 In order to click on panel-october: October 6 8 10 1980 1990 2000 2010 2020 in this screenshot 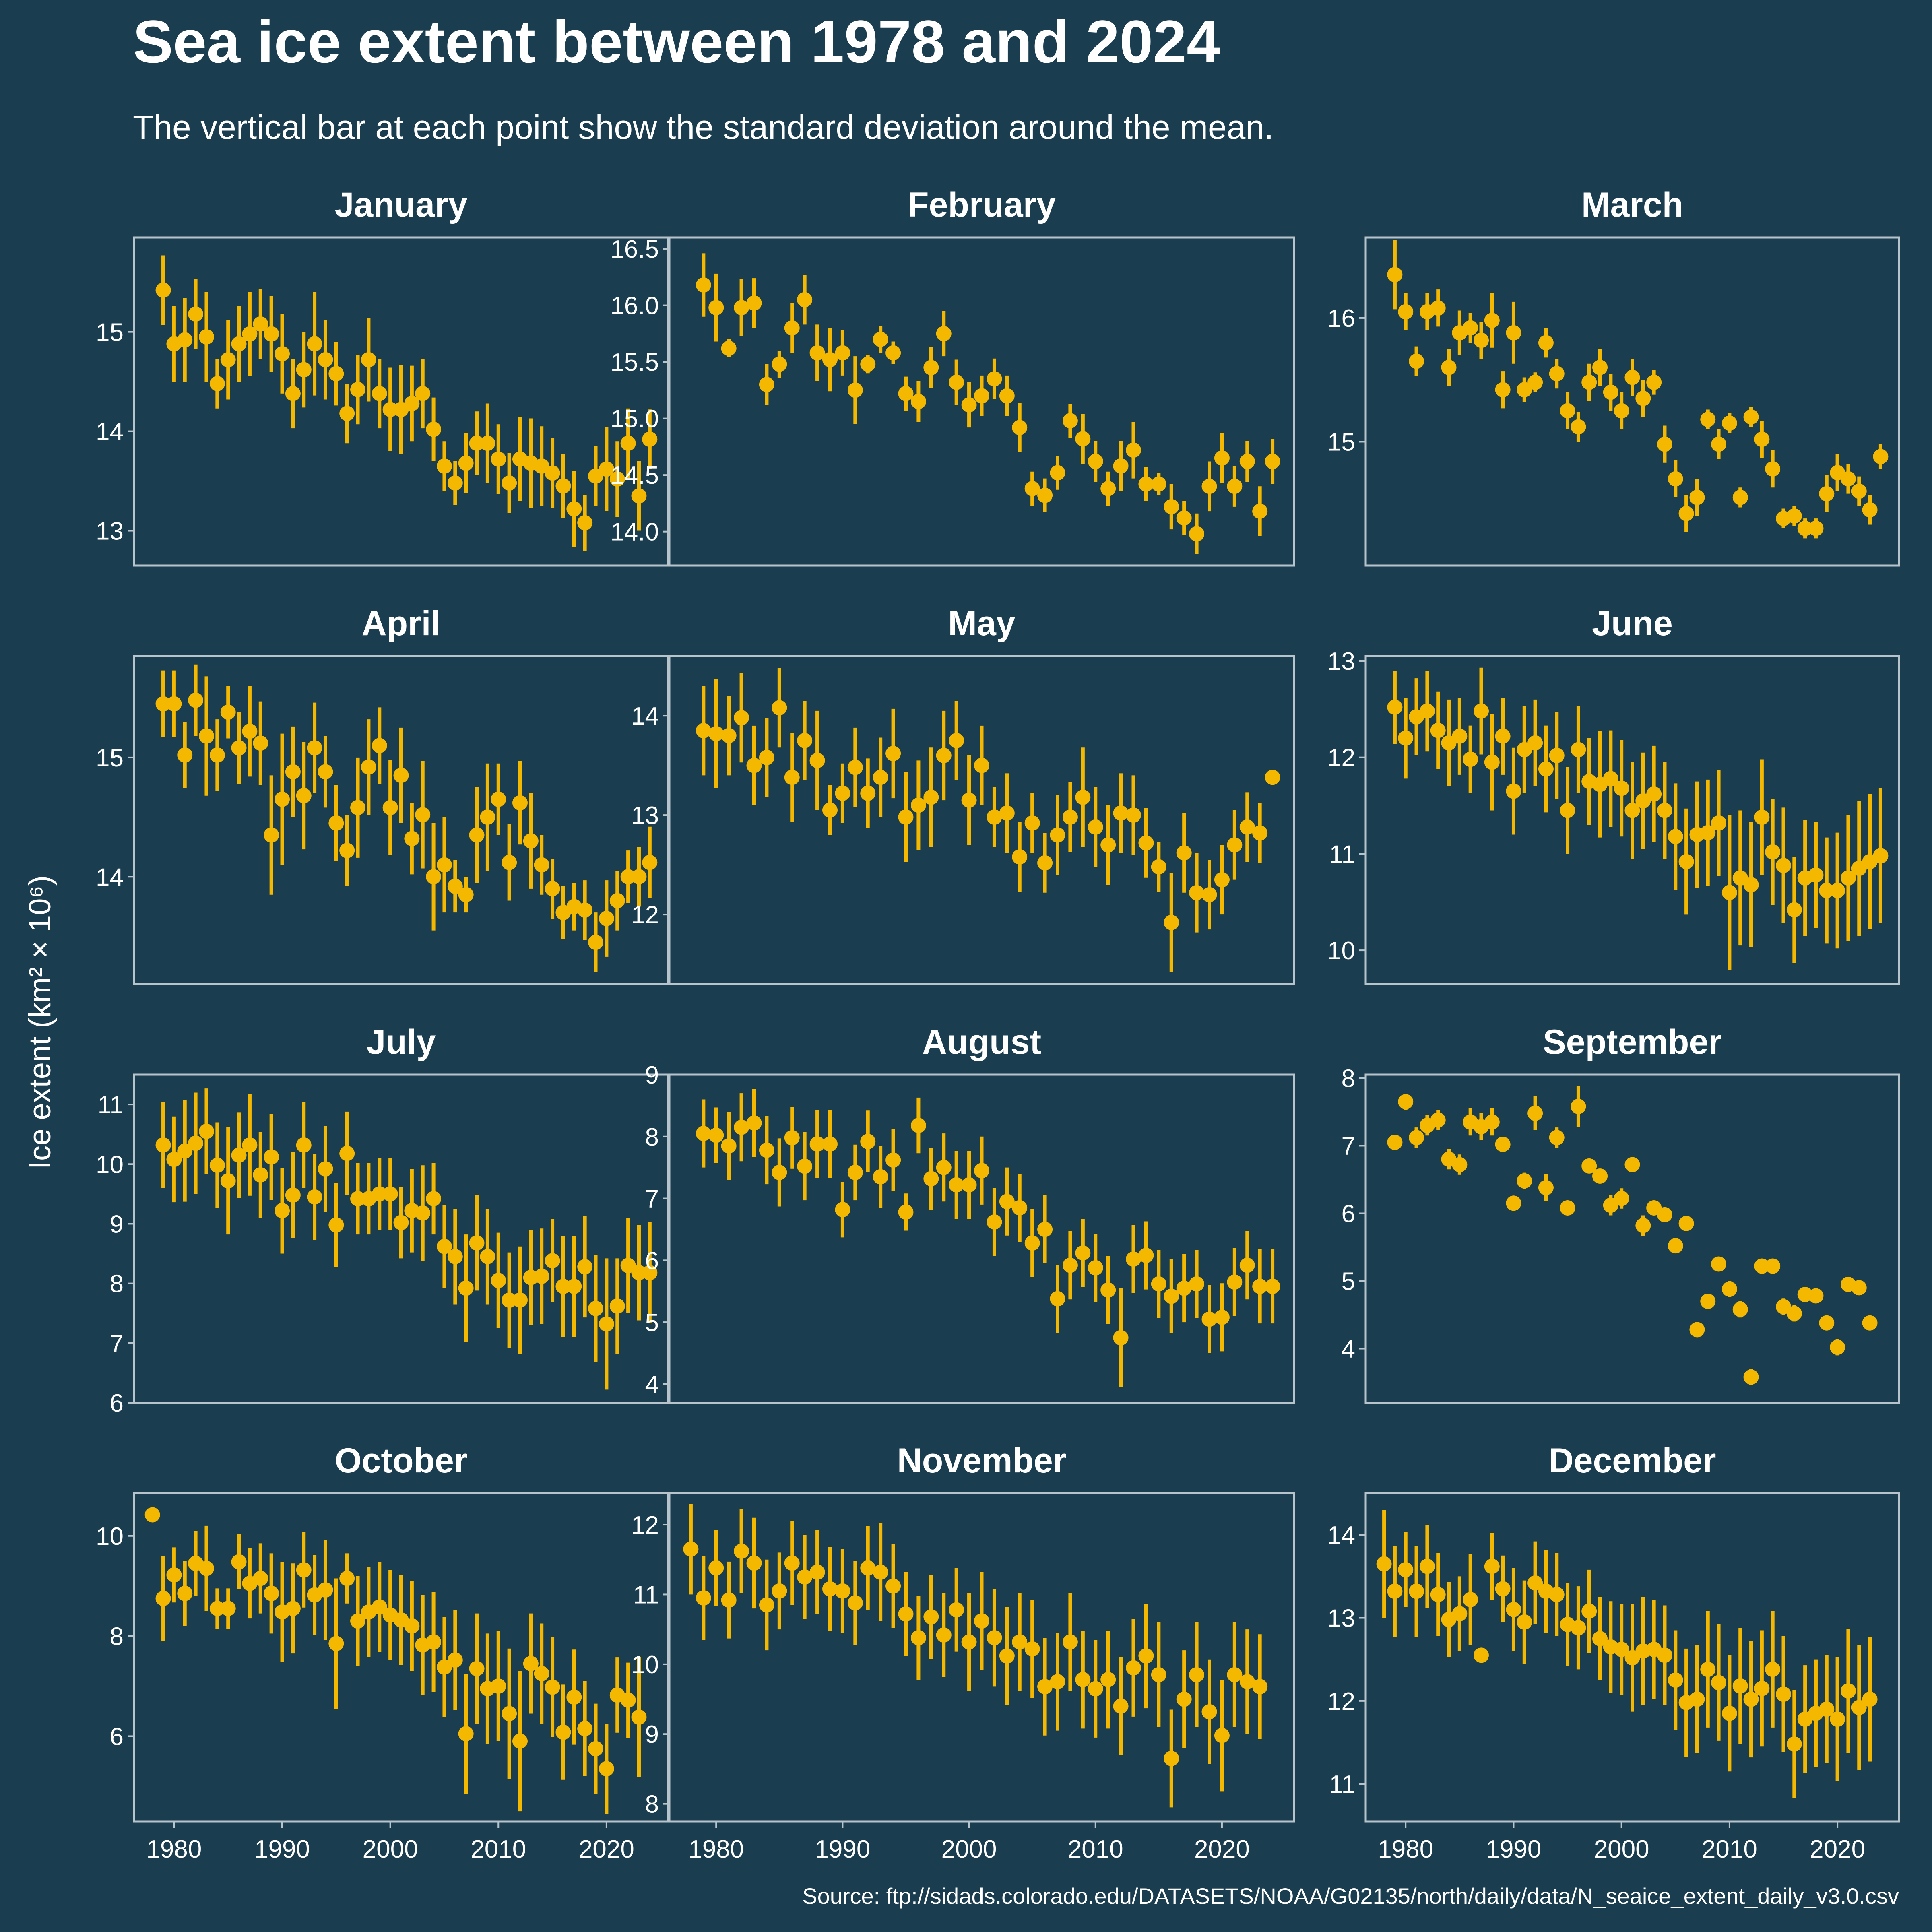, I will do `click(382, 1652)`.